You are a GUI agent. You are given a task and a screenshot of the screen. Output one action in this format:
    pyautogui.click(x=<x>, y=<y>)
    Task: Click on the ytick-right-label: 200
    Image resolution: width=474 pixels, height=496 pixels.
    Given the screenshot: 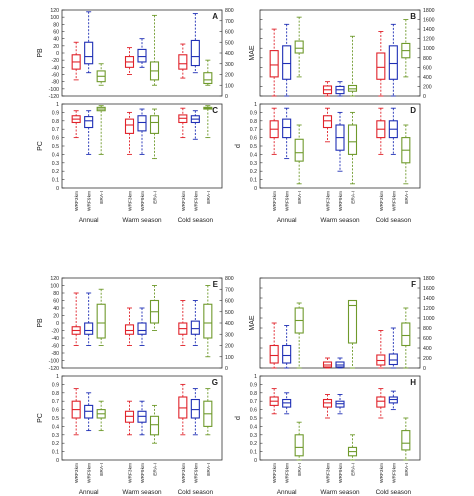 What is the action you would take?
    pyautogui.click(x=229, y=76)
    